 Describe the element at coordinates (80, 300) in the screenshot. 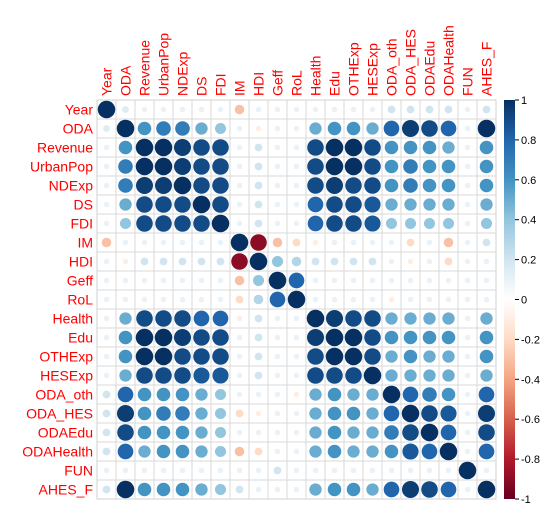

I see `row-label: RoL` at that location.